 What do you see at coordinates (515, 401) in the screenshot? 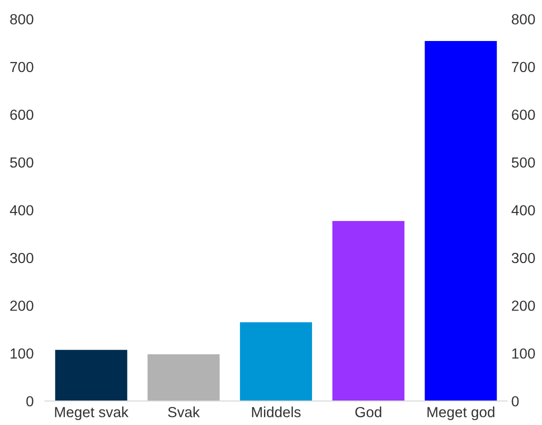
I see `y2-tick-label: 0` at bounding box center [515, 401].